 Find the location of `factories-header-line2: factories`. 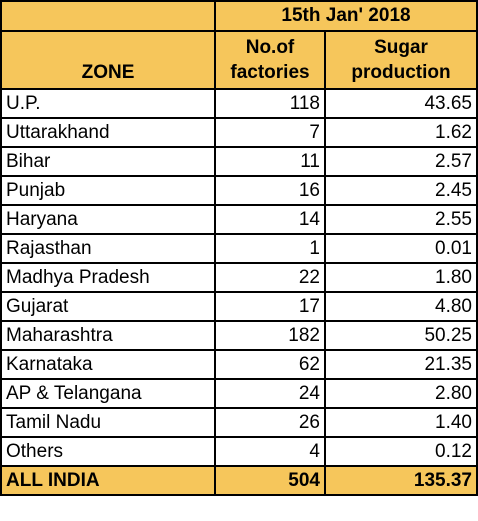

factories-header-line2: factories is located at coordinates (270, 72).